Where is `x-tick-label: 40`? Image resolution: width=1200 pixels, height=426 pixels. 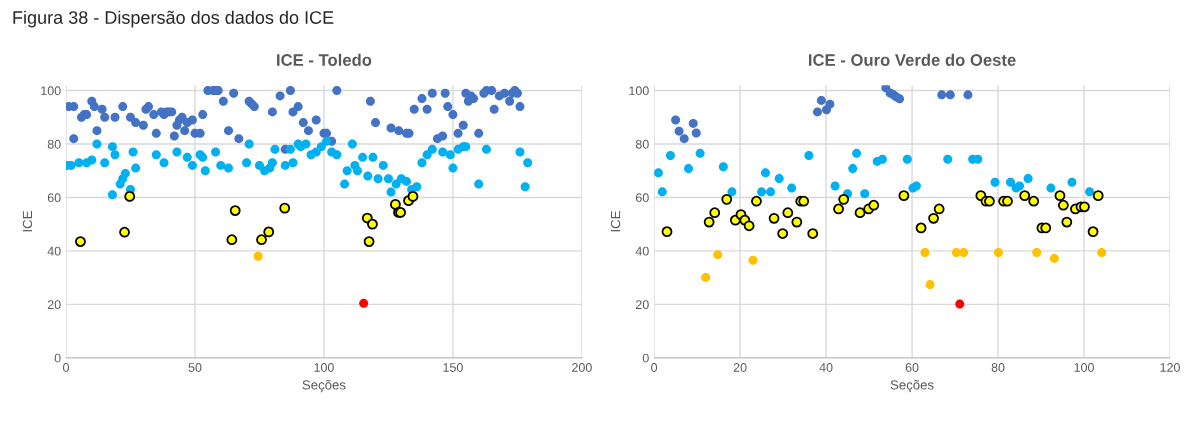 x-tick-label: 40 is located at coordinates (826, 367).